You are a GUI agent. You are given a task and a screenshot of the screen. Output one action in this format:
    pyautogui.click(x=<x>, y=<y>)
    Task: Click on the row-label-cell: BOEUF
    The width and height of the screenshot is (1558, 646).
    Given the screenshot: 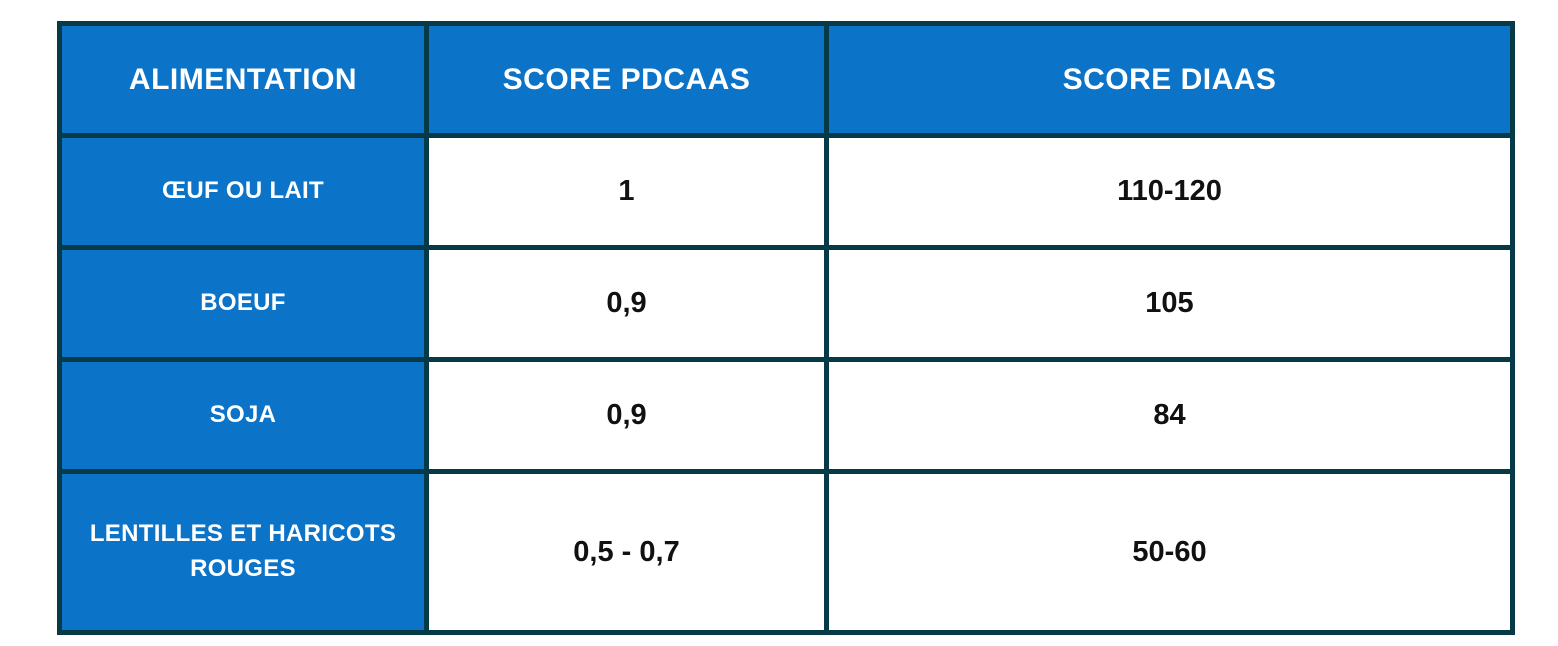 What is the action you would take?
    pyautogui.click(x=243, y=303)
    